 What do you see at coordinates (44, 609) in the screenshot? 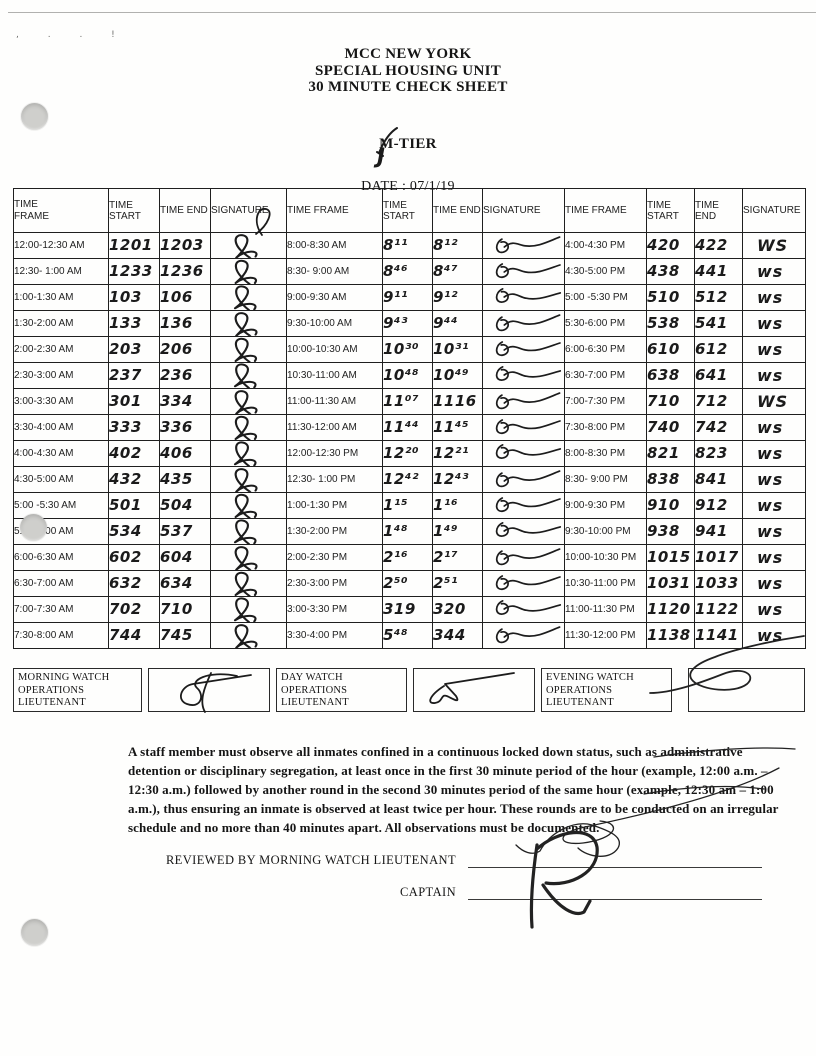
I see `time-frame-label: 7:00-7:30 AM` at bounding box center [44, 609].